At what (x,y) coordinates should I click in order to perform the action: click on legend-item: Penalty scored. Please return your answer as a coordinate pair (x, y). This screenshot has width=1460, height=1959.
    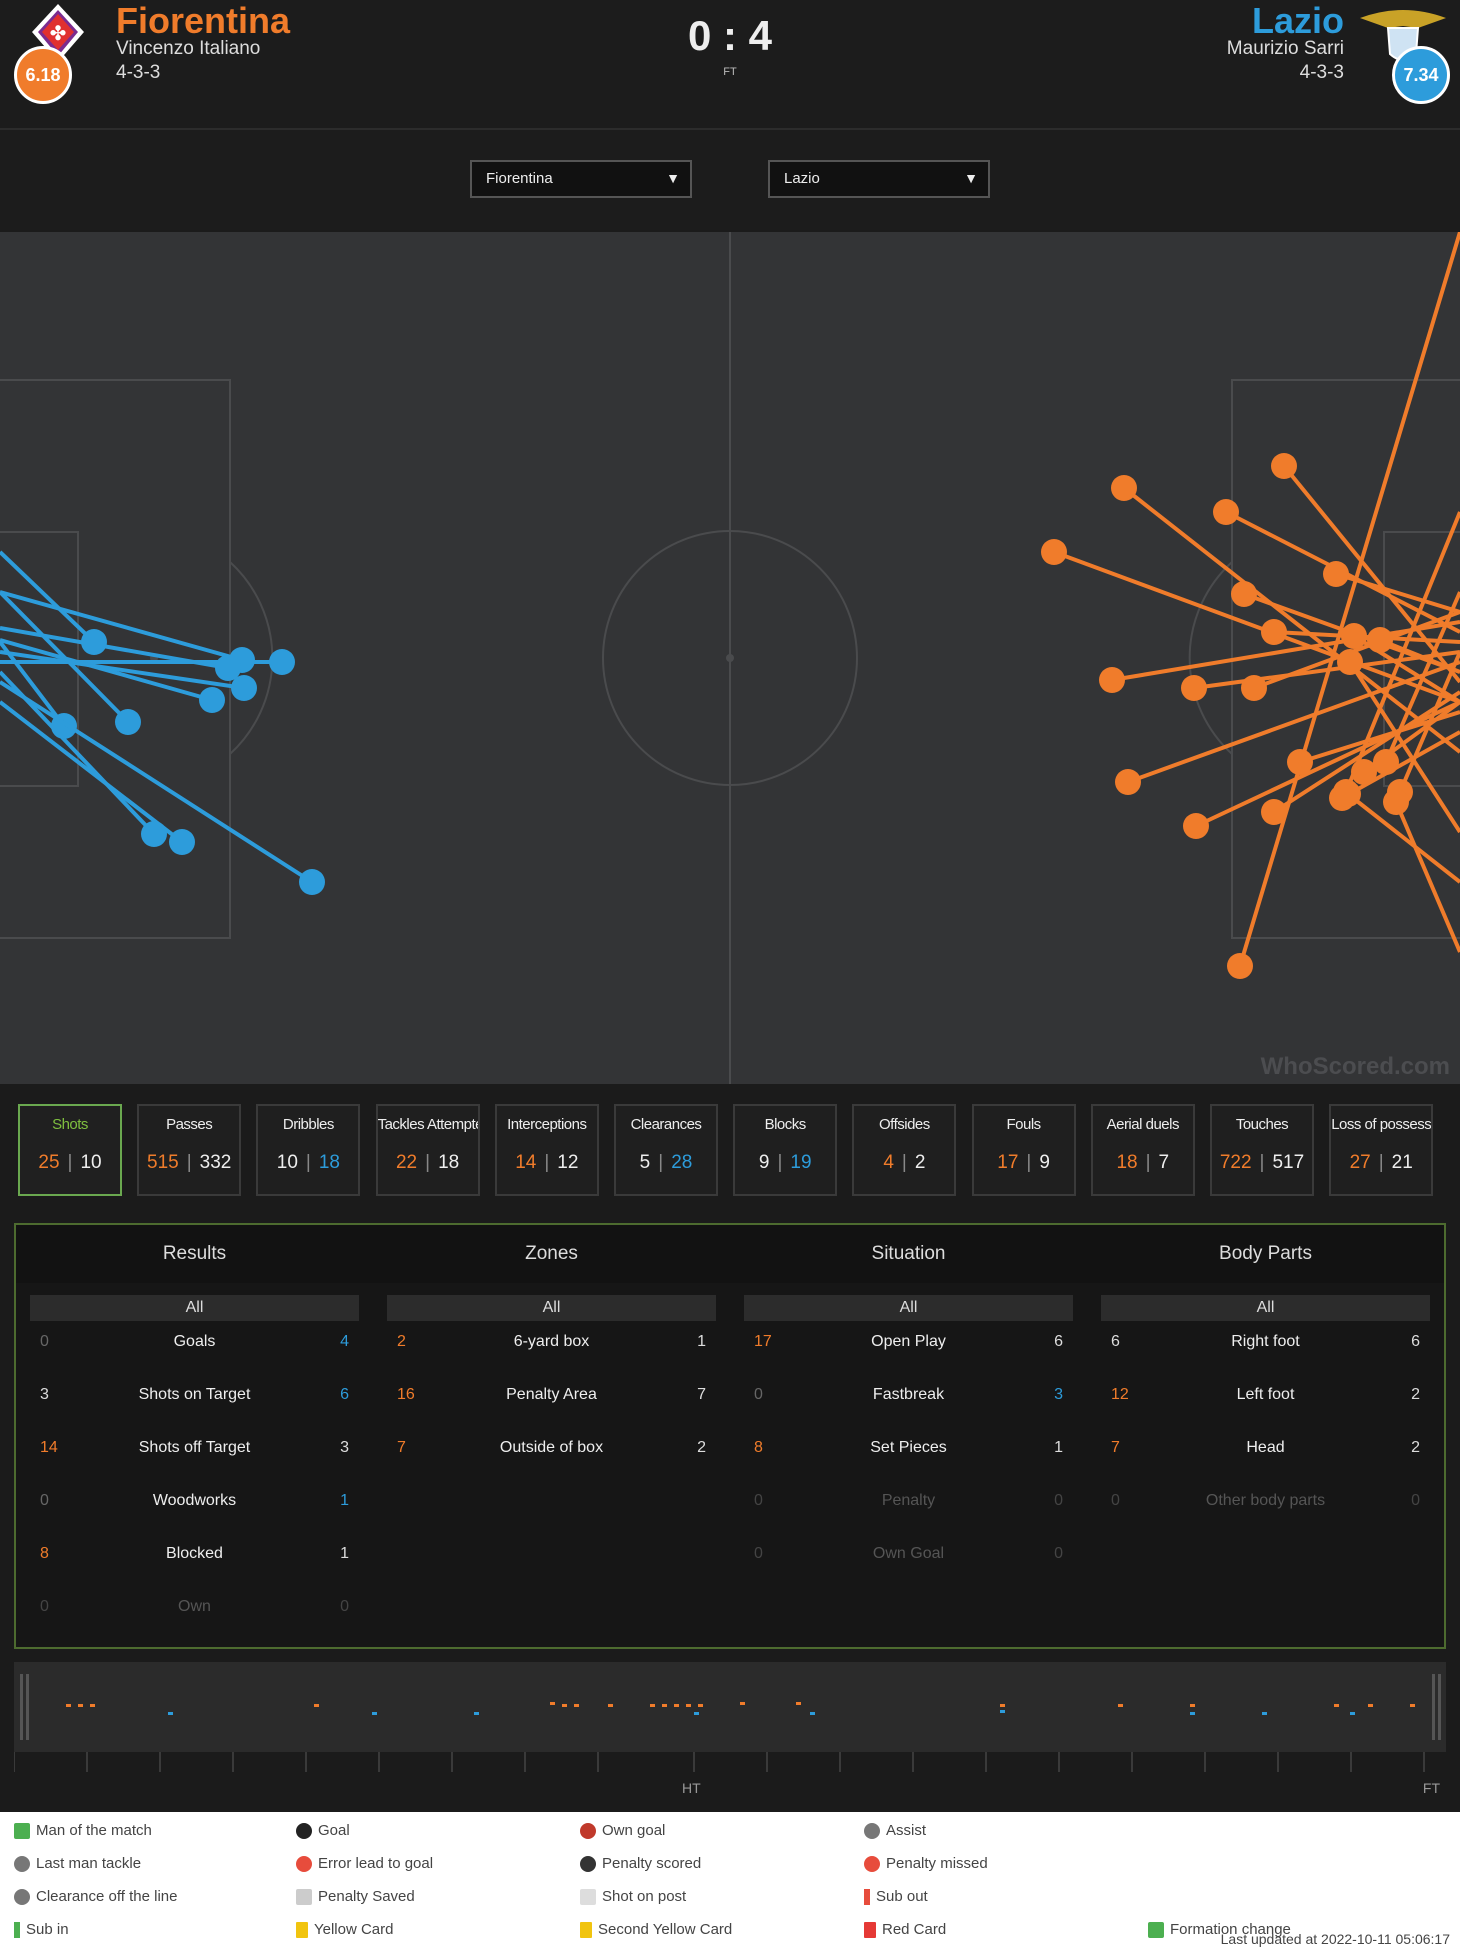
    Looking at the image, I should click on (640, 1864).